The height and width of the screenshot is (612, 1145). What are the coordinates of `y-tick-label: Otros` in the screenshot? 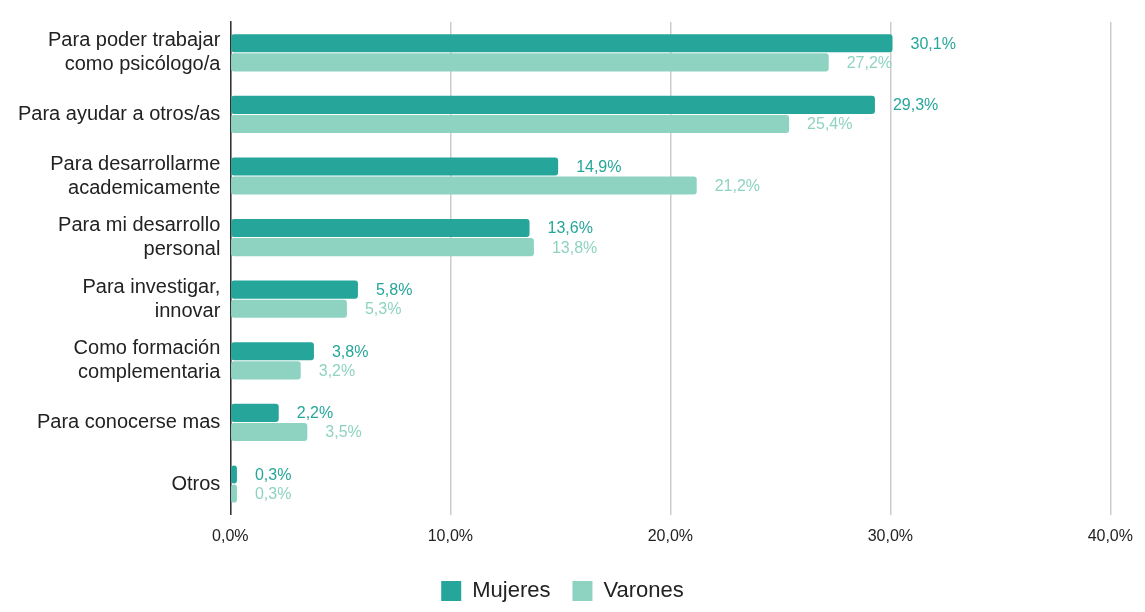 It's located at (196, 482).